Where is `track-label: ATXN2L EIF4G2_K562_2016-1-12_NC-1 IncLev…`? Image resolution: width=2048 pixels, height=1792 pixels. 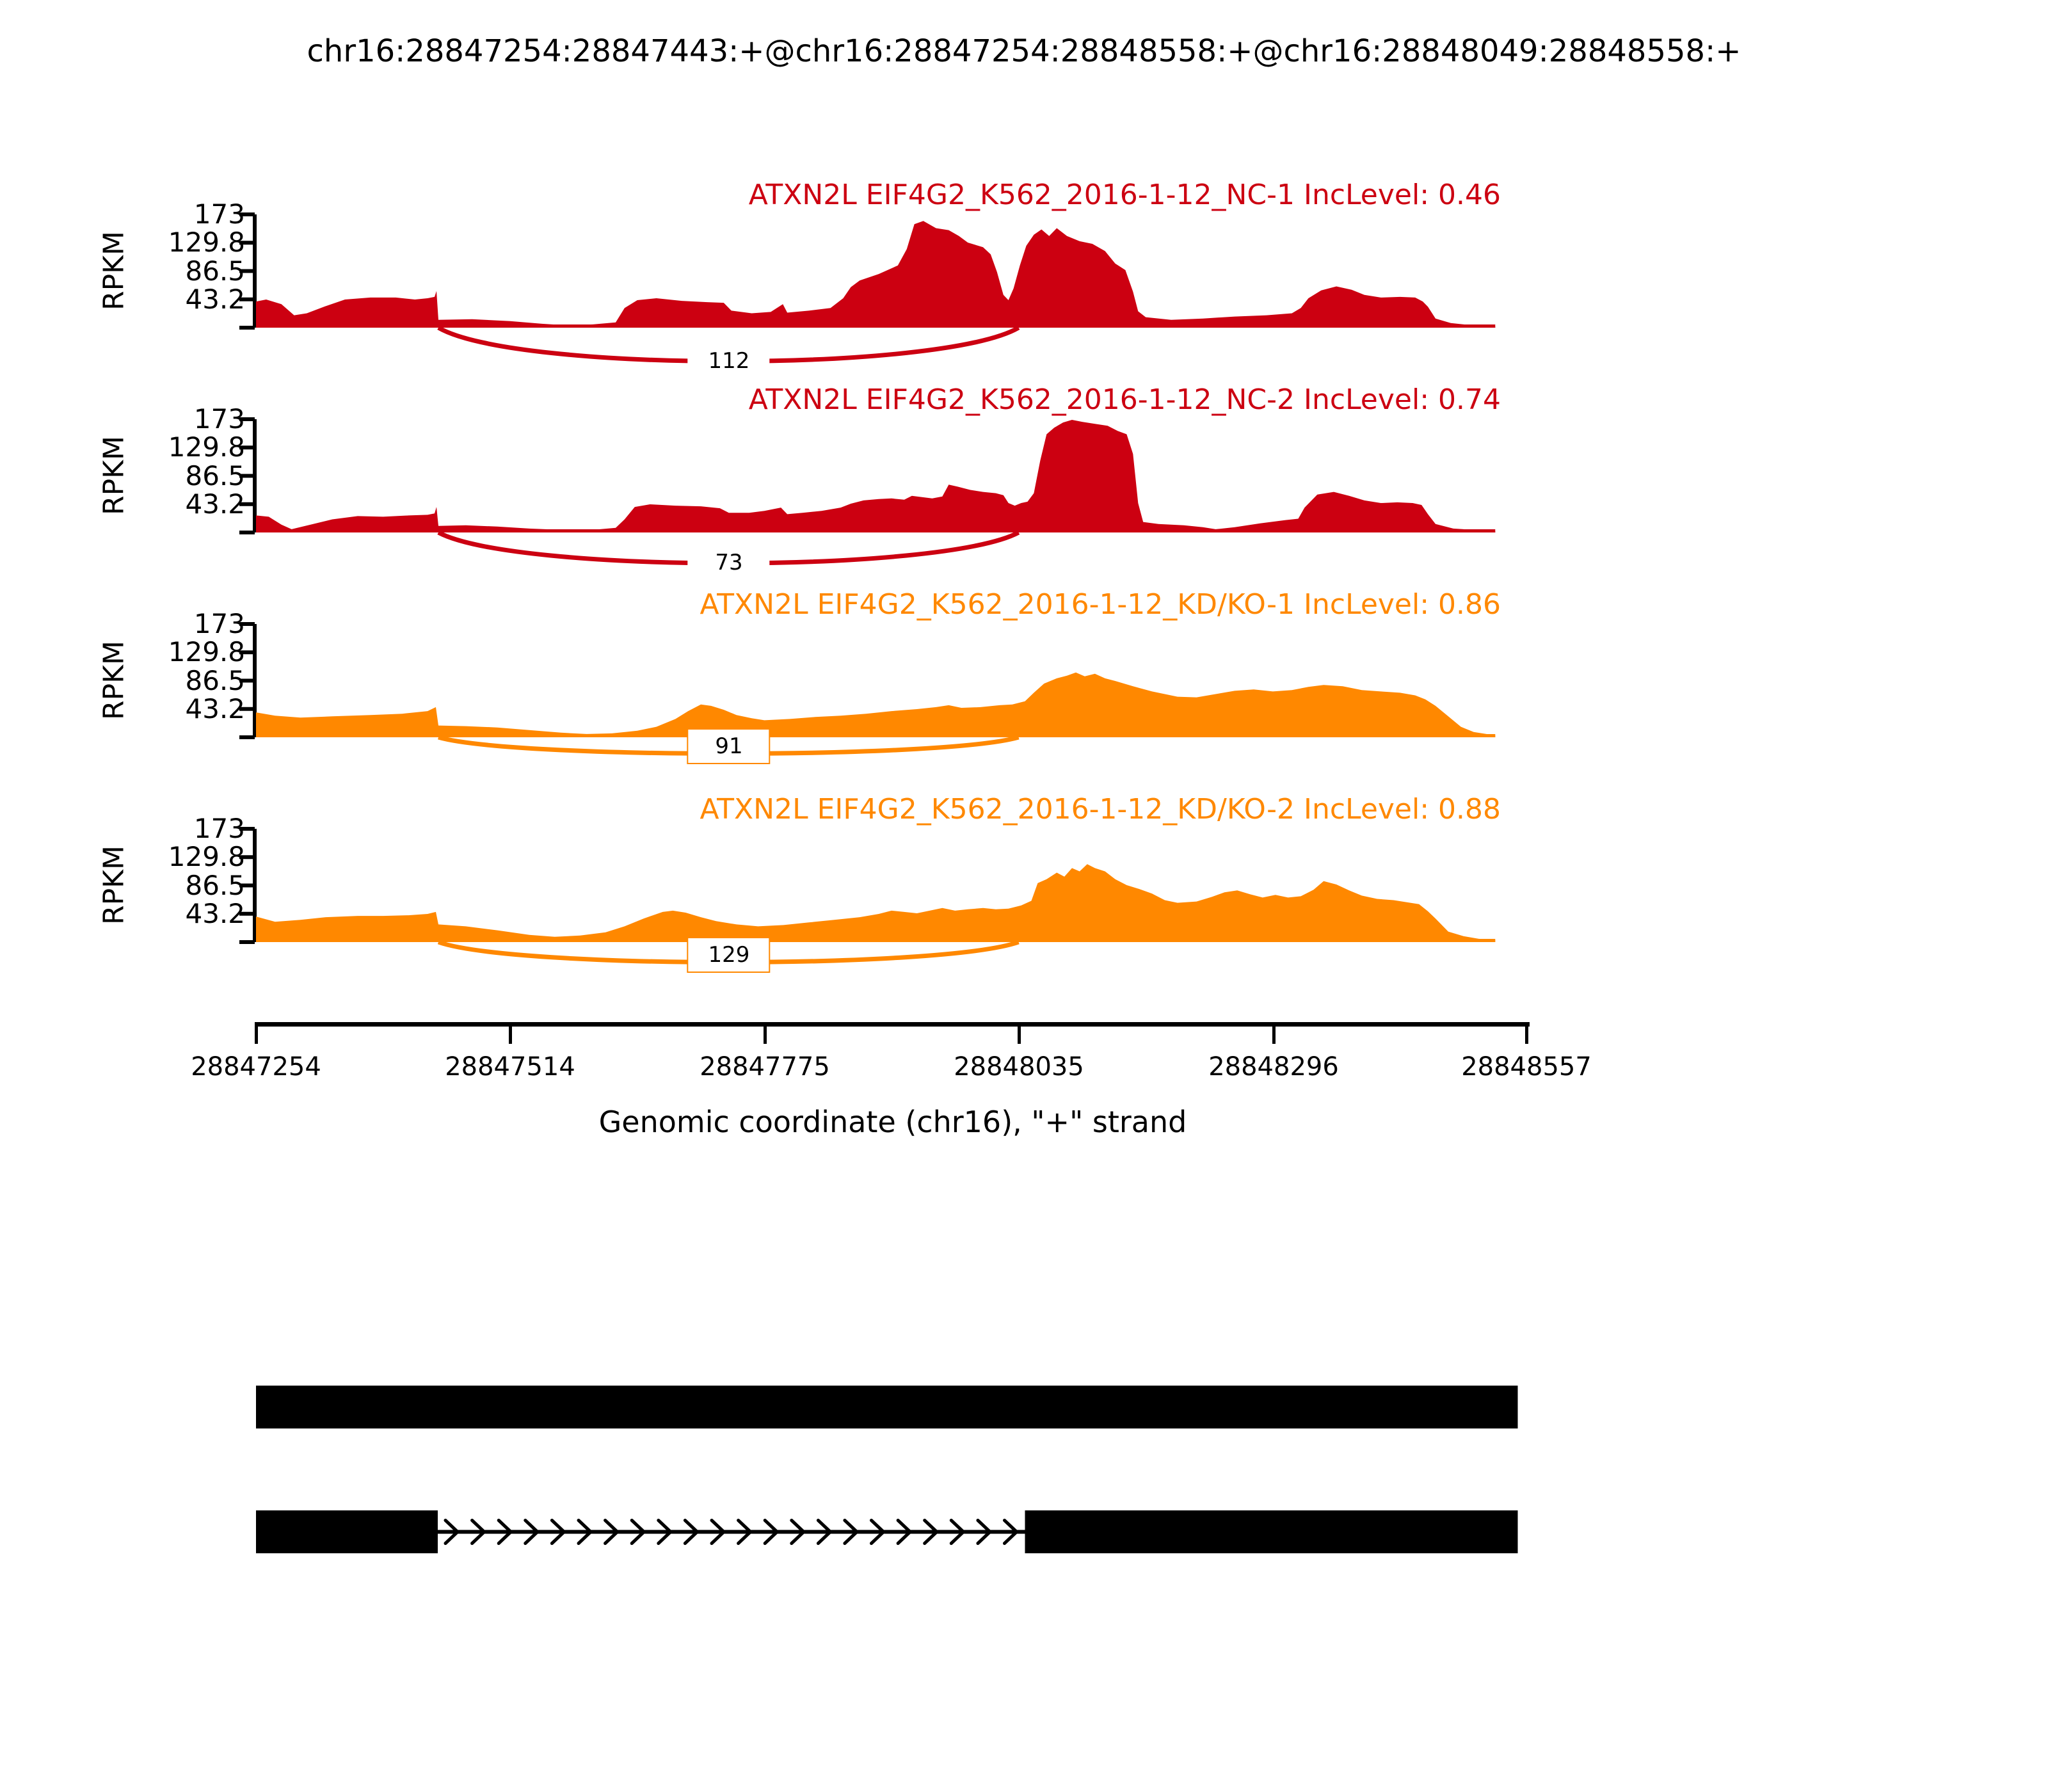 track-label: ATXN2L EIF4G2_K562_2016-1-12_NC-1 IncLev… is located at coordinates (1124, 195).